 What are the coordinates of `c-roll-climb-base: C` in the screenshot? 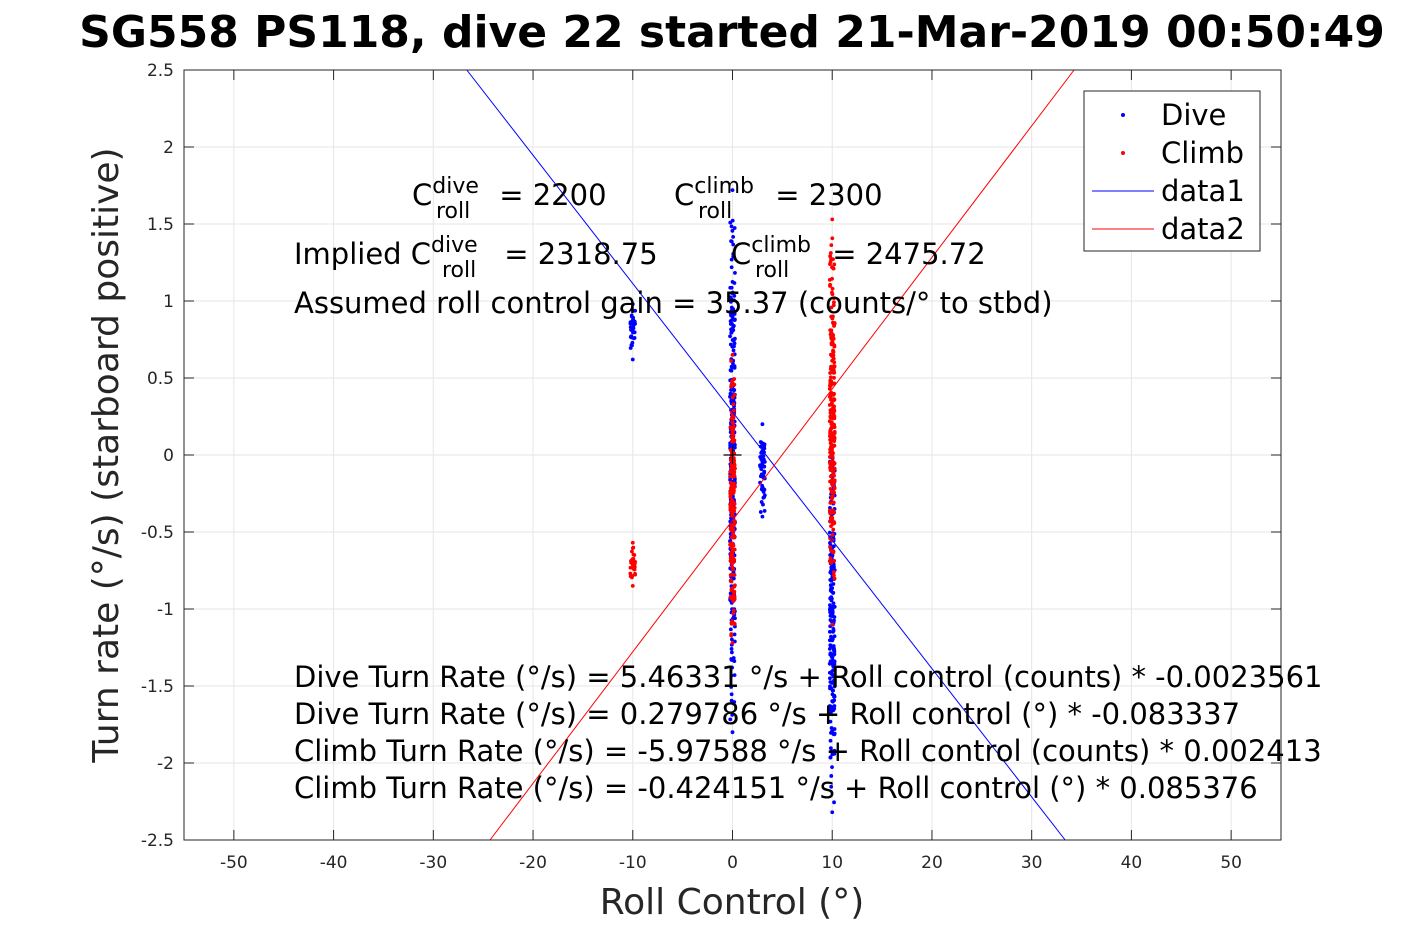 It's located at (684, 195).